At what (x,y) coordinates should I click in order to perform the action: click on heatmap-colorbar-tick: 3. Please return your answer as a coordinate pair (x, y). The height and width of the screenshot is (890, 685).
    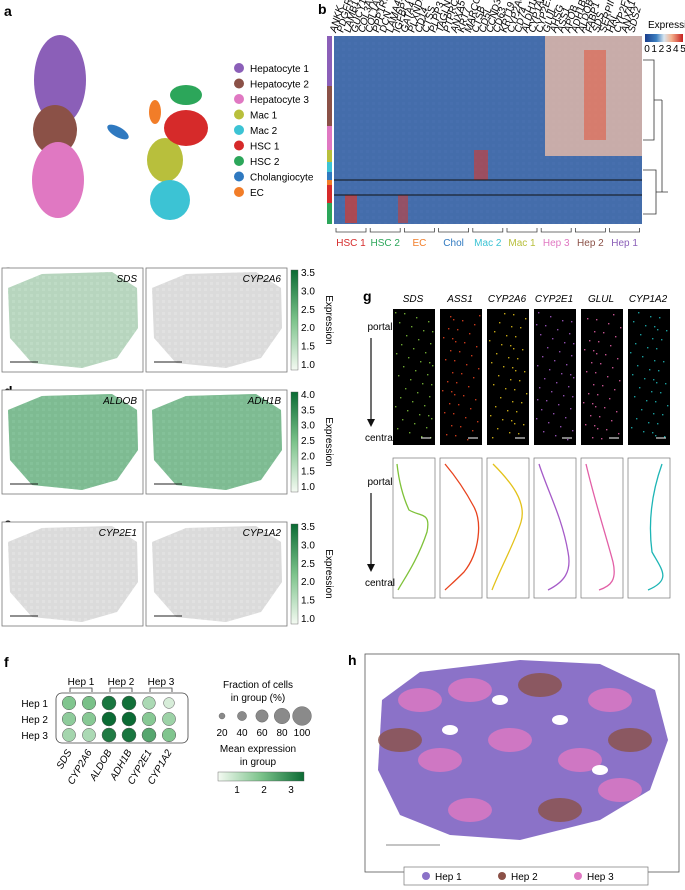
    Looking at the image, I should click on (669, 49).